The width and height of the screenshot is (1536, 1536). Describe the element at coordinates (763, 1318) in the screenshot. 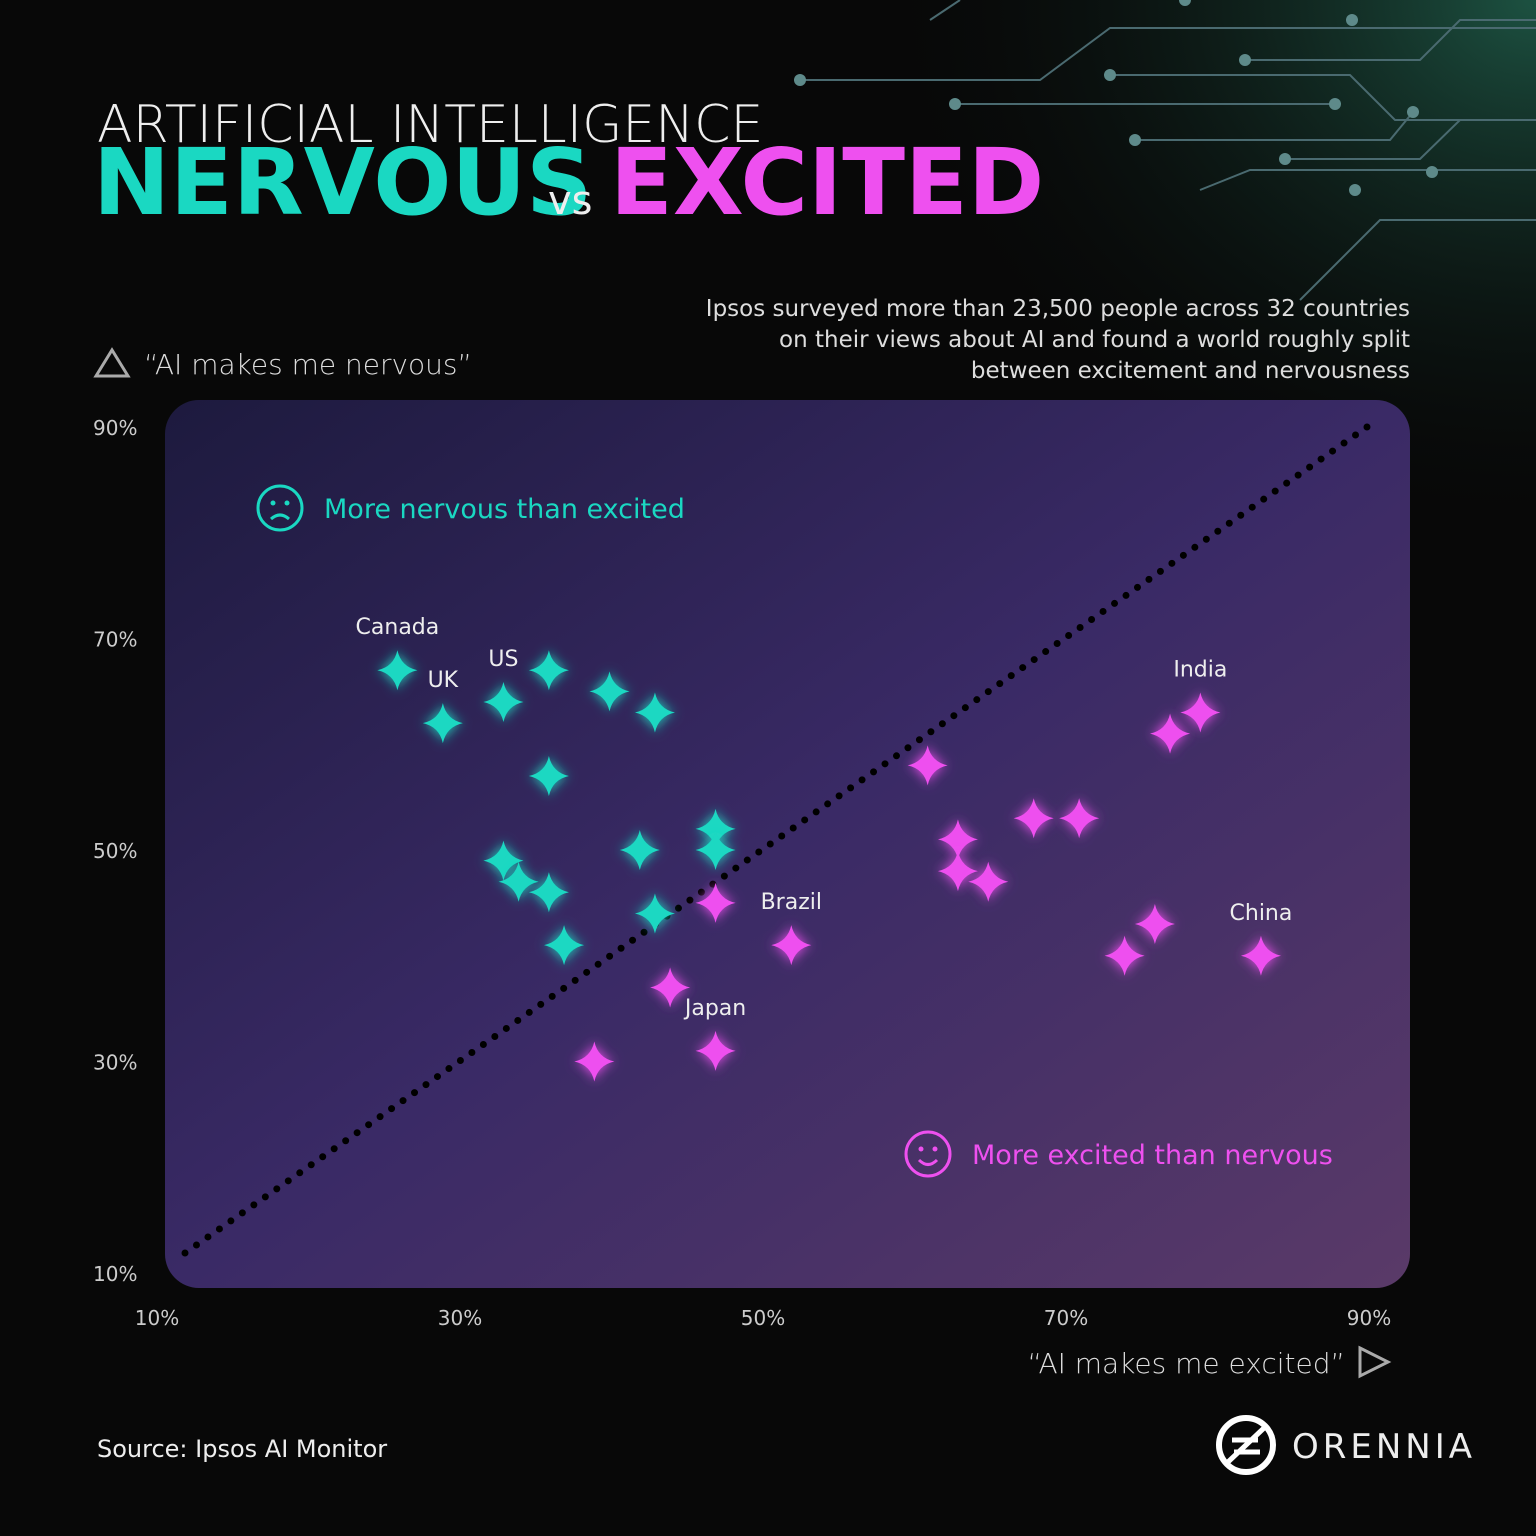

I see `x-tick-label: 50%` at that location.